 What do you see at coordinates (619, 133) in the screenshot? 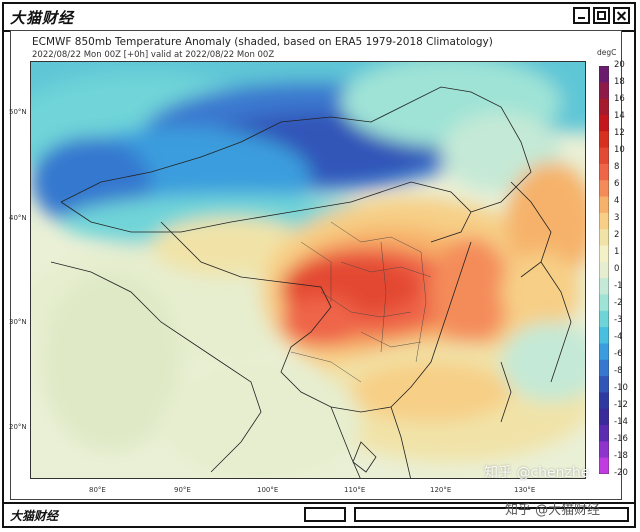
I see `colorbar-tick-label: 12` at bounding box center [619, 133].